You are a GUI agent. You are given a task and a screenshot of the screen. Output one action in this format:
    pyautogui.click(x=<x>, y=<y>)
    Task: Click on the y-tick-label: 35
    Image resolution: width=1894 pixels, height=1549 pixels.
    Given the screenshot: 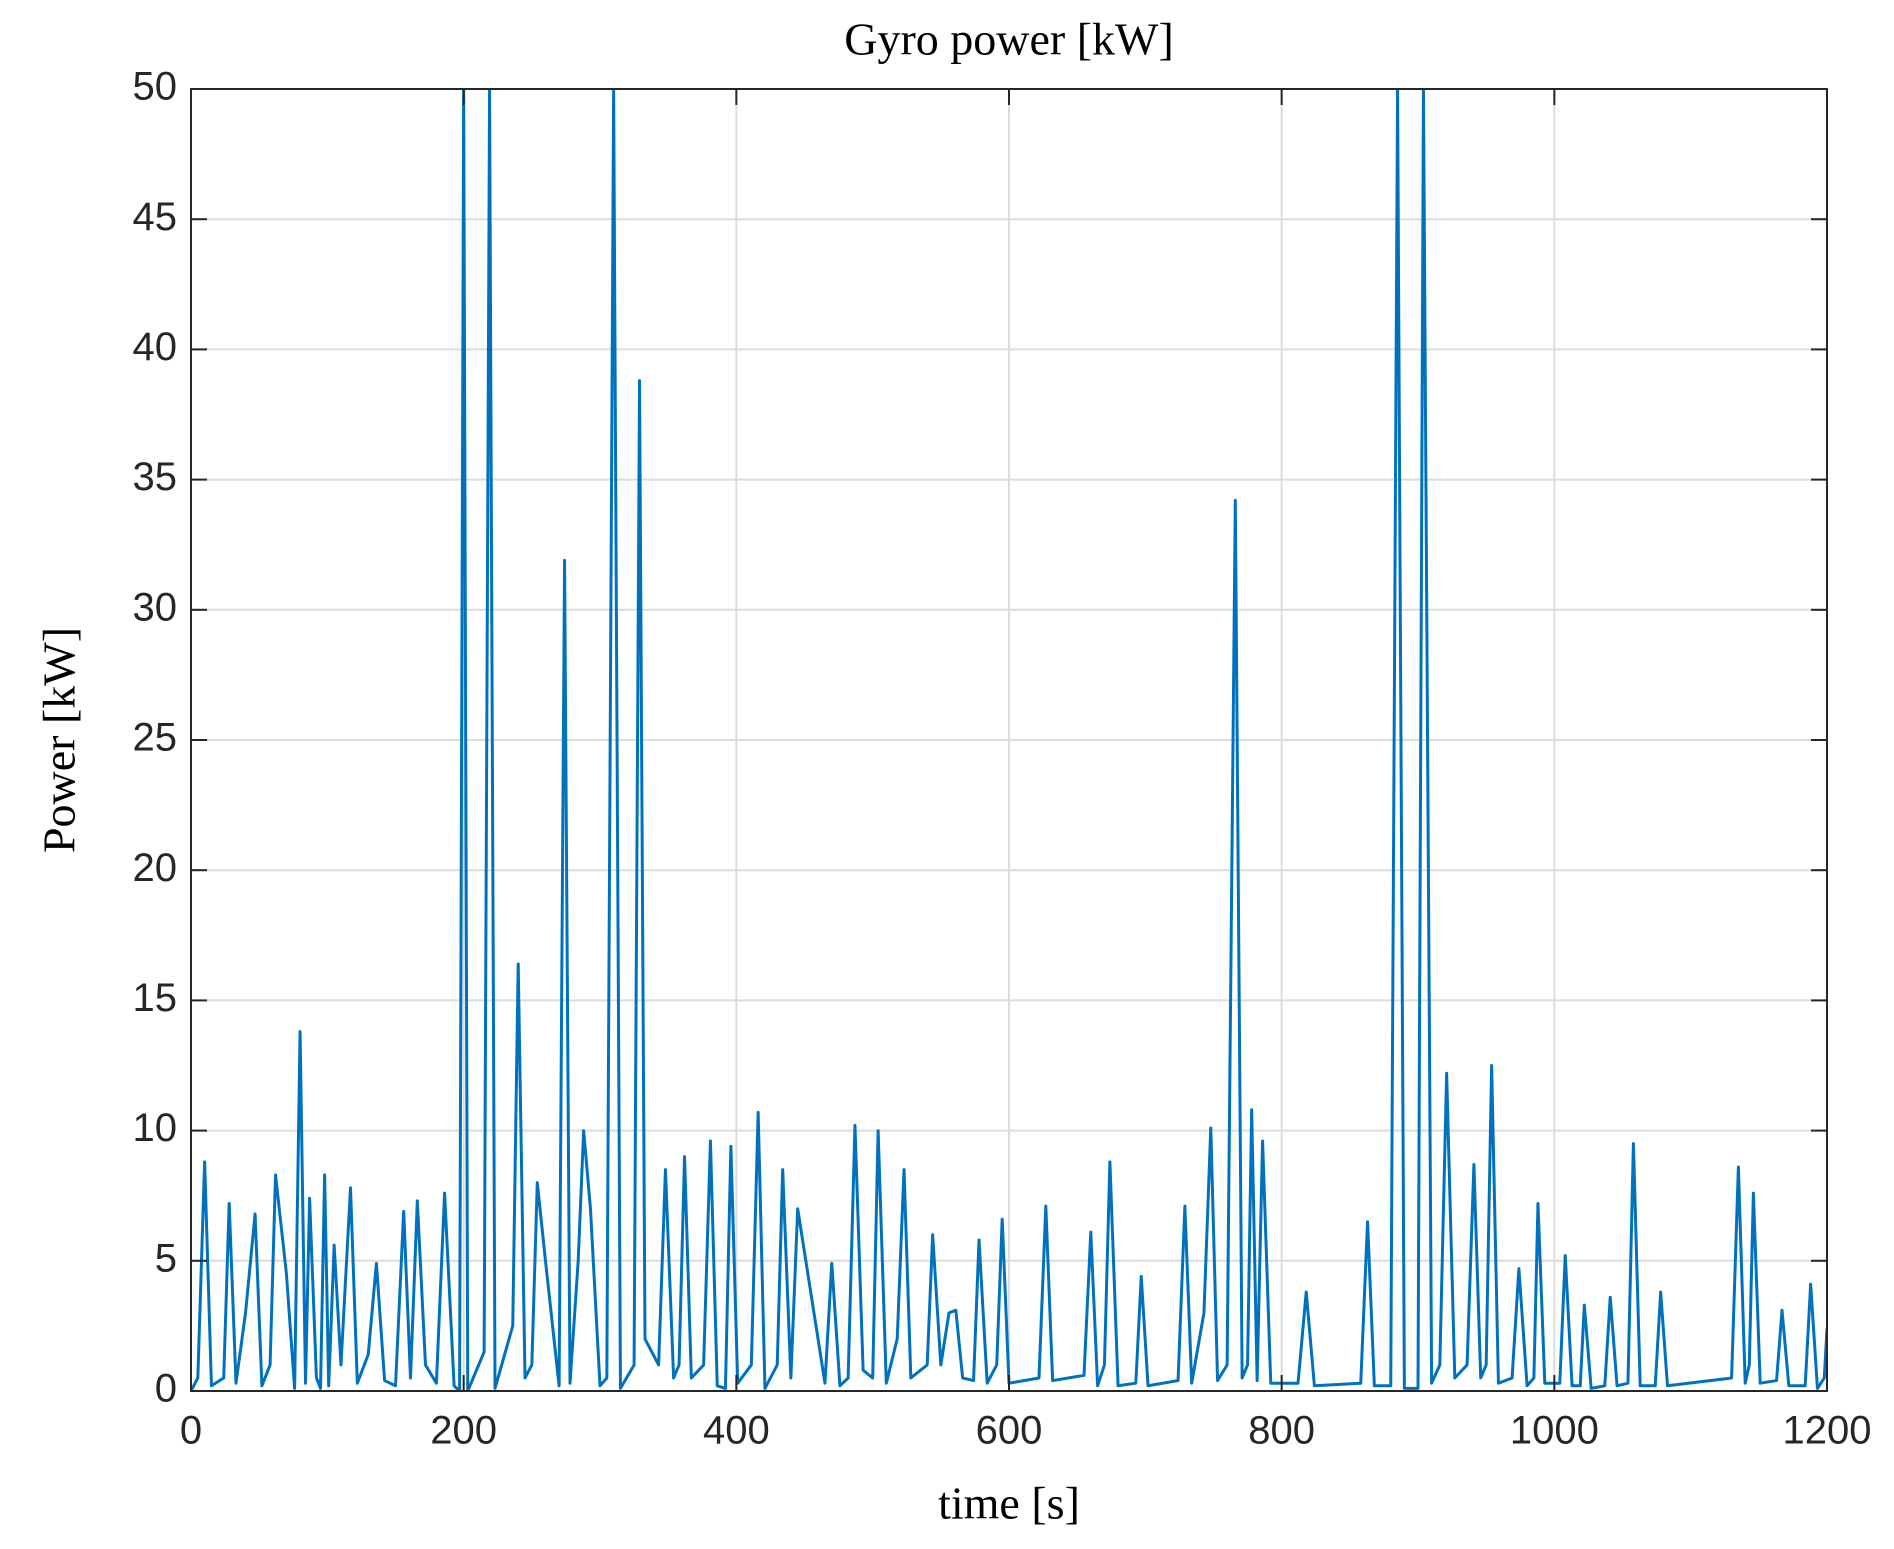 What is the action you would take?
    pyautogui.click(x=155, y=477)
    